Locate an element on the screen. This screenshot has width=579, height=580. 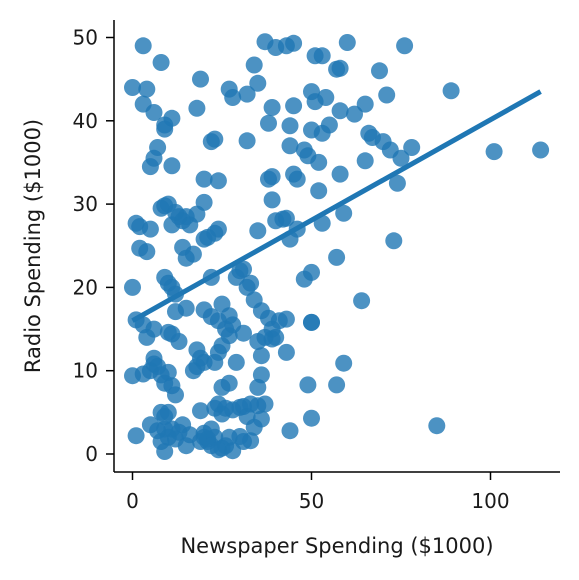
x-ticks: 0 50 100 is located at coordinates (318, 492).